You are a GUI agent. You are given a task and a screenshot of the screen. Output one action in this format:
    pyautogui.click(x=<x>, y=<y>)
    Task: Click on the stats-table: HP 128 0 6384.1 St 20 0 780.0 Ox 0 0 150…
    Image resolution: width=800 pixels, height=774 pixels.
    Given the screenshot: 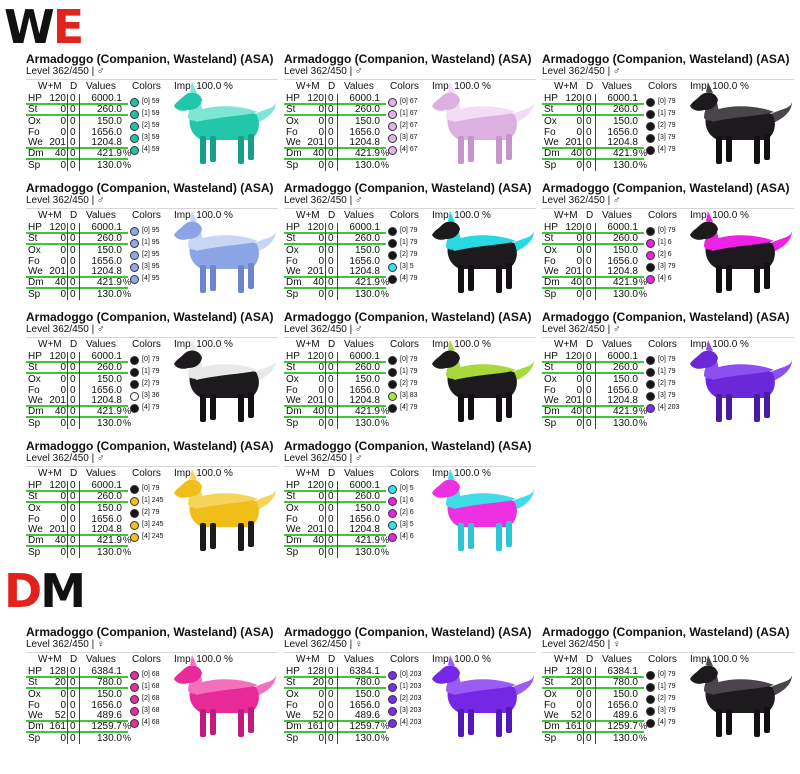 What is the action you would take?
    pyautogui.click(x=79, y=705)
    